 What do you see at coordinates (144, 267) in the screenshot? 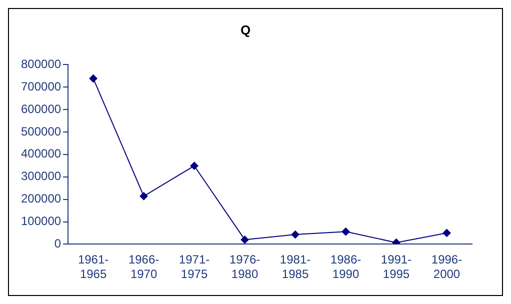
I see `x-tick-label: 1966-1970` at bounding box center [144, 267].